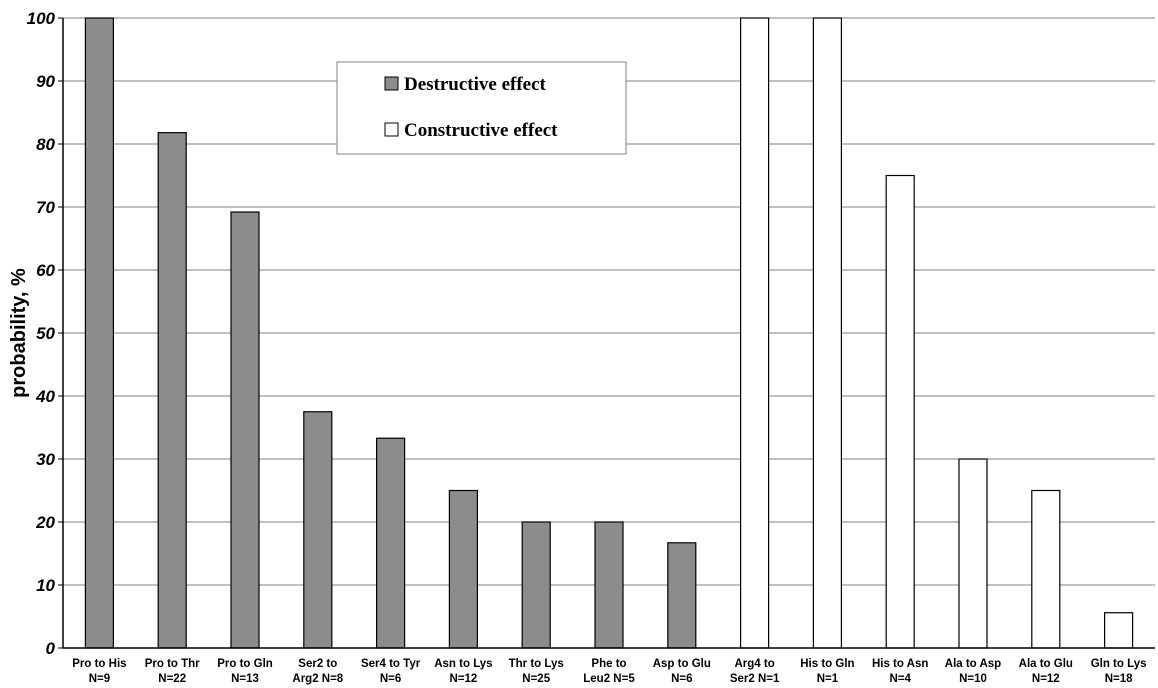 The width and height of the screenshot is (1158, 688). Describe the element at coordinates (1119, 664) in the screenshot. I see `x-tick-label-line: Gln to Lys` at that location.